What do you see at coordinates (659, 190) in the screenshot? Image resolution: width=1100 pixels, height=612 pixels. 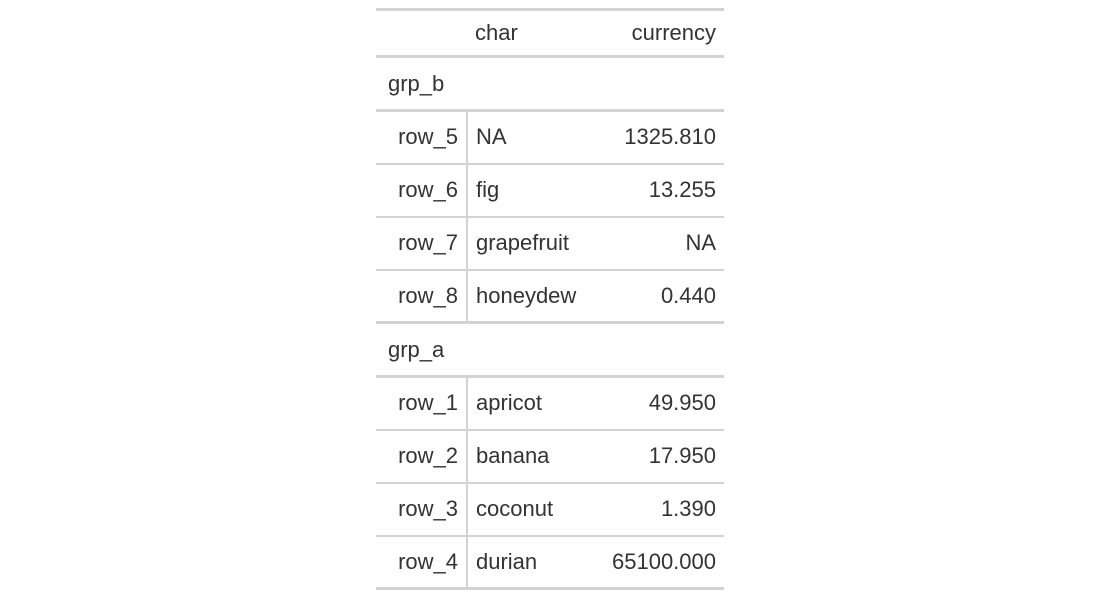 I see `currency-cell: 13.255` at bounding box center [659, 190].